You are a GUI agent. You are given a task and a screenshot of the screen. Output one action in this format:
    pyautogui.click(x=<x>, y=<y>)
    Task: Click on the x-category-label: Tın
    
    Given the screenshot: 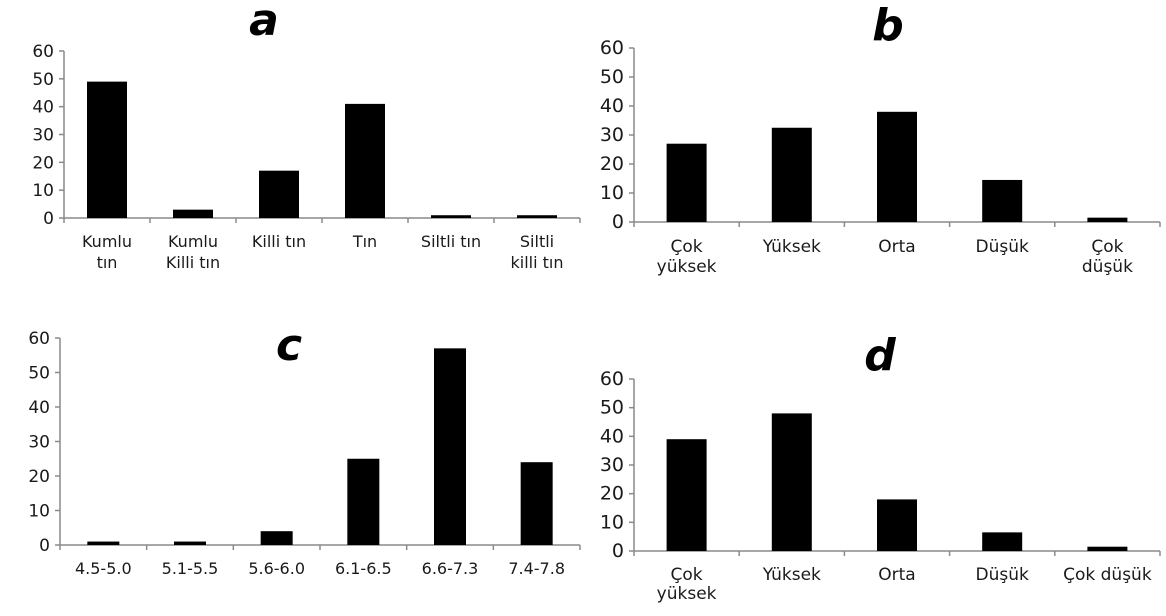 What is the action you would take?
    pyautogui.click(x=364, y=241)
    